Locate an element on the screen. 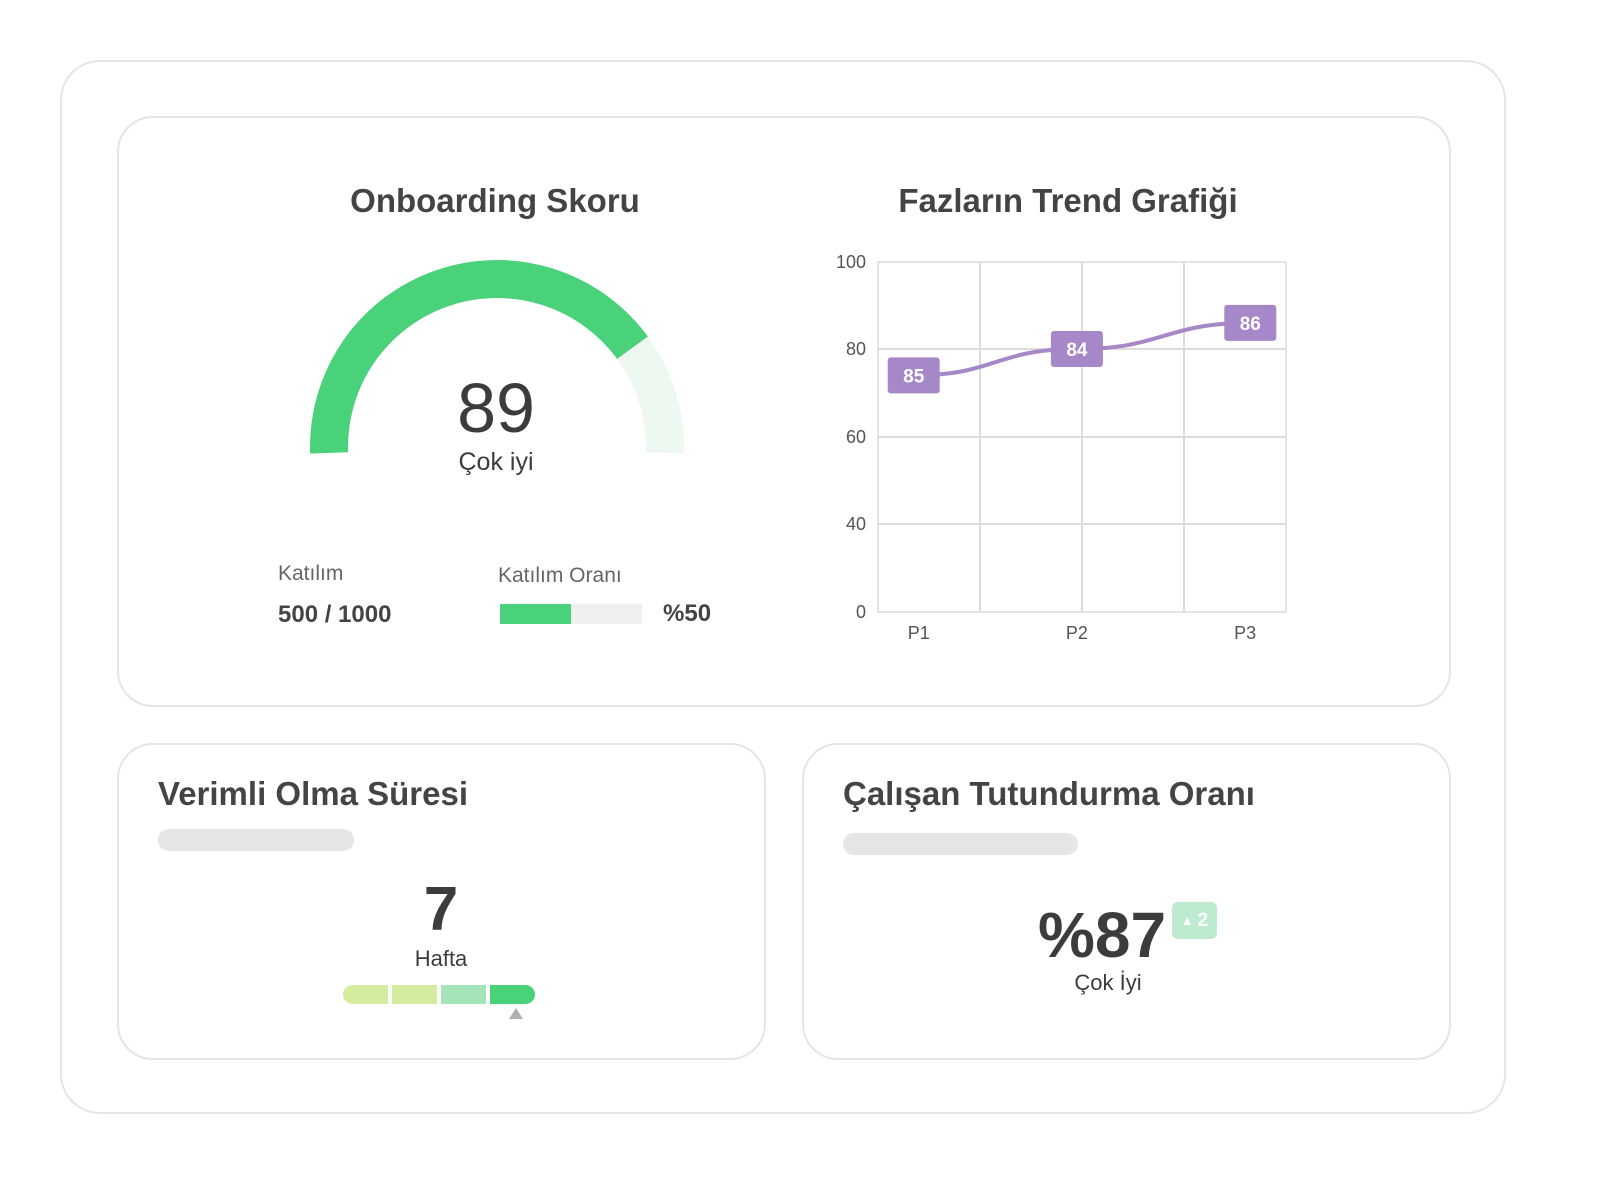 This screenshot has height=1200, width=1600. scale-pointer-icon is located at coordinates (516, 1013).